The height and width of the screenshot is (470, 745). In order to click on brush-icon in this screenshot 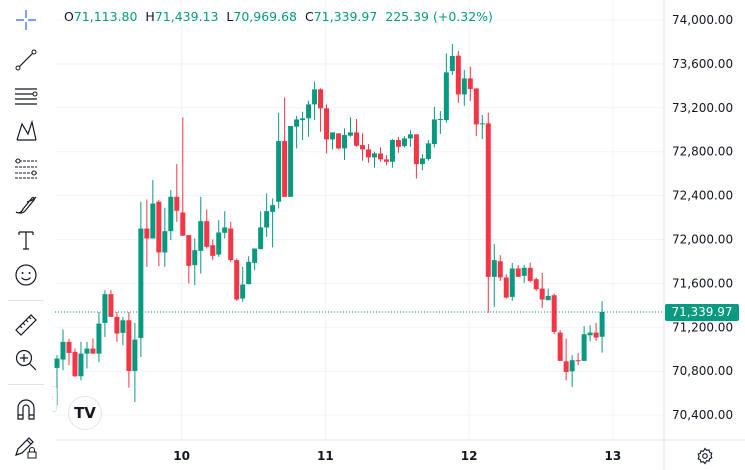, I will do `click(26, 205)`.